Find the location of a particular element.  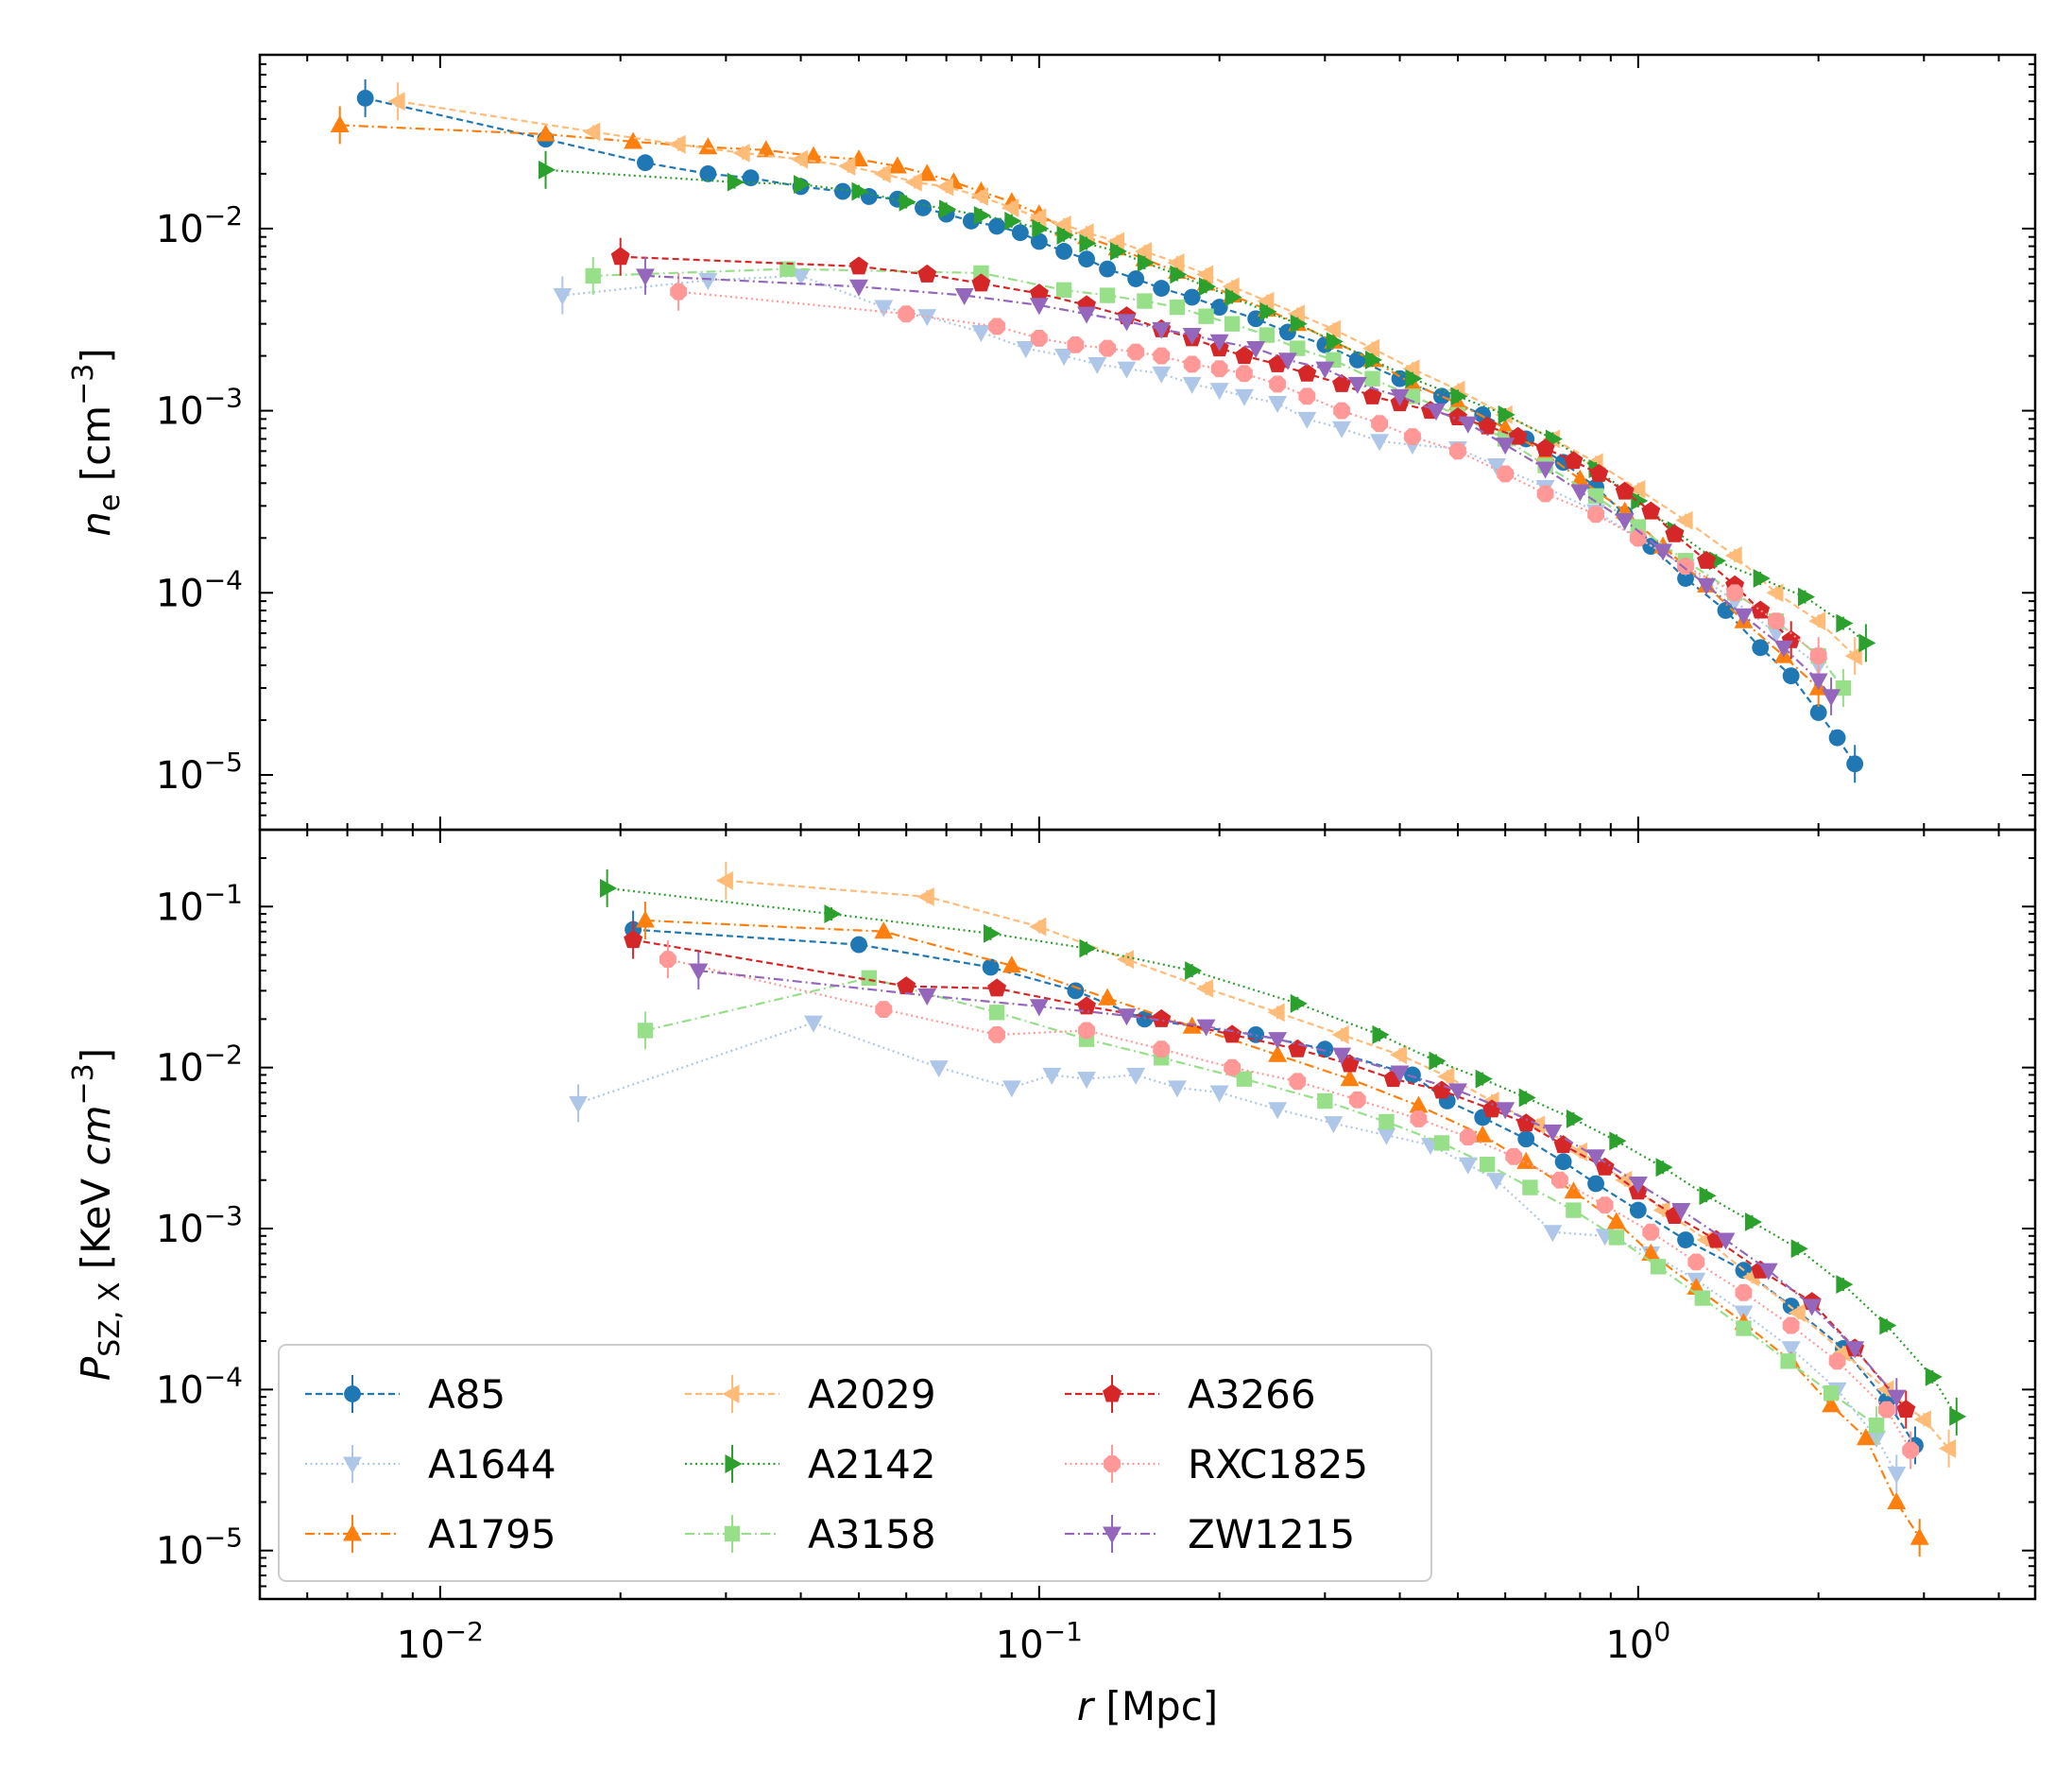

y-tick-label-exp: −4 is located at coordinates (223, 1376).